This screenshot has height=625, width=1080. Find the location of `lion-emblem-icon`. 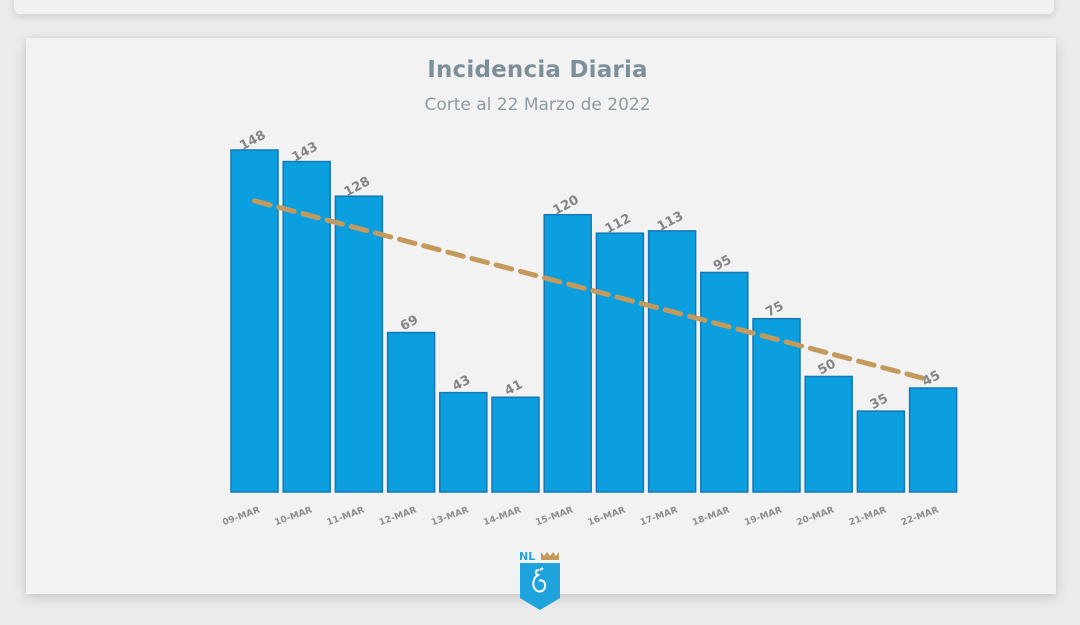

lion-emblem-icon is located at coordinates (539, 580).